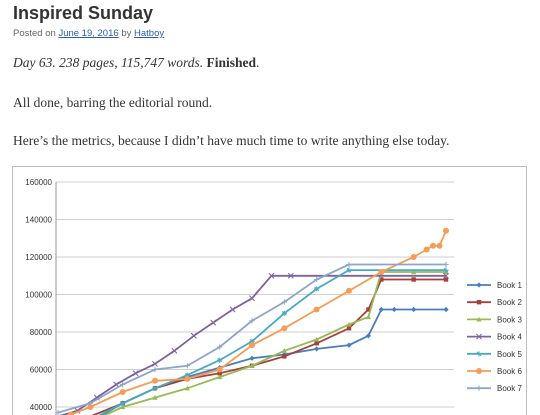 The image size is (540, 415). I want to click on y-tick-label: 160000, so click(38, 182).